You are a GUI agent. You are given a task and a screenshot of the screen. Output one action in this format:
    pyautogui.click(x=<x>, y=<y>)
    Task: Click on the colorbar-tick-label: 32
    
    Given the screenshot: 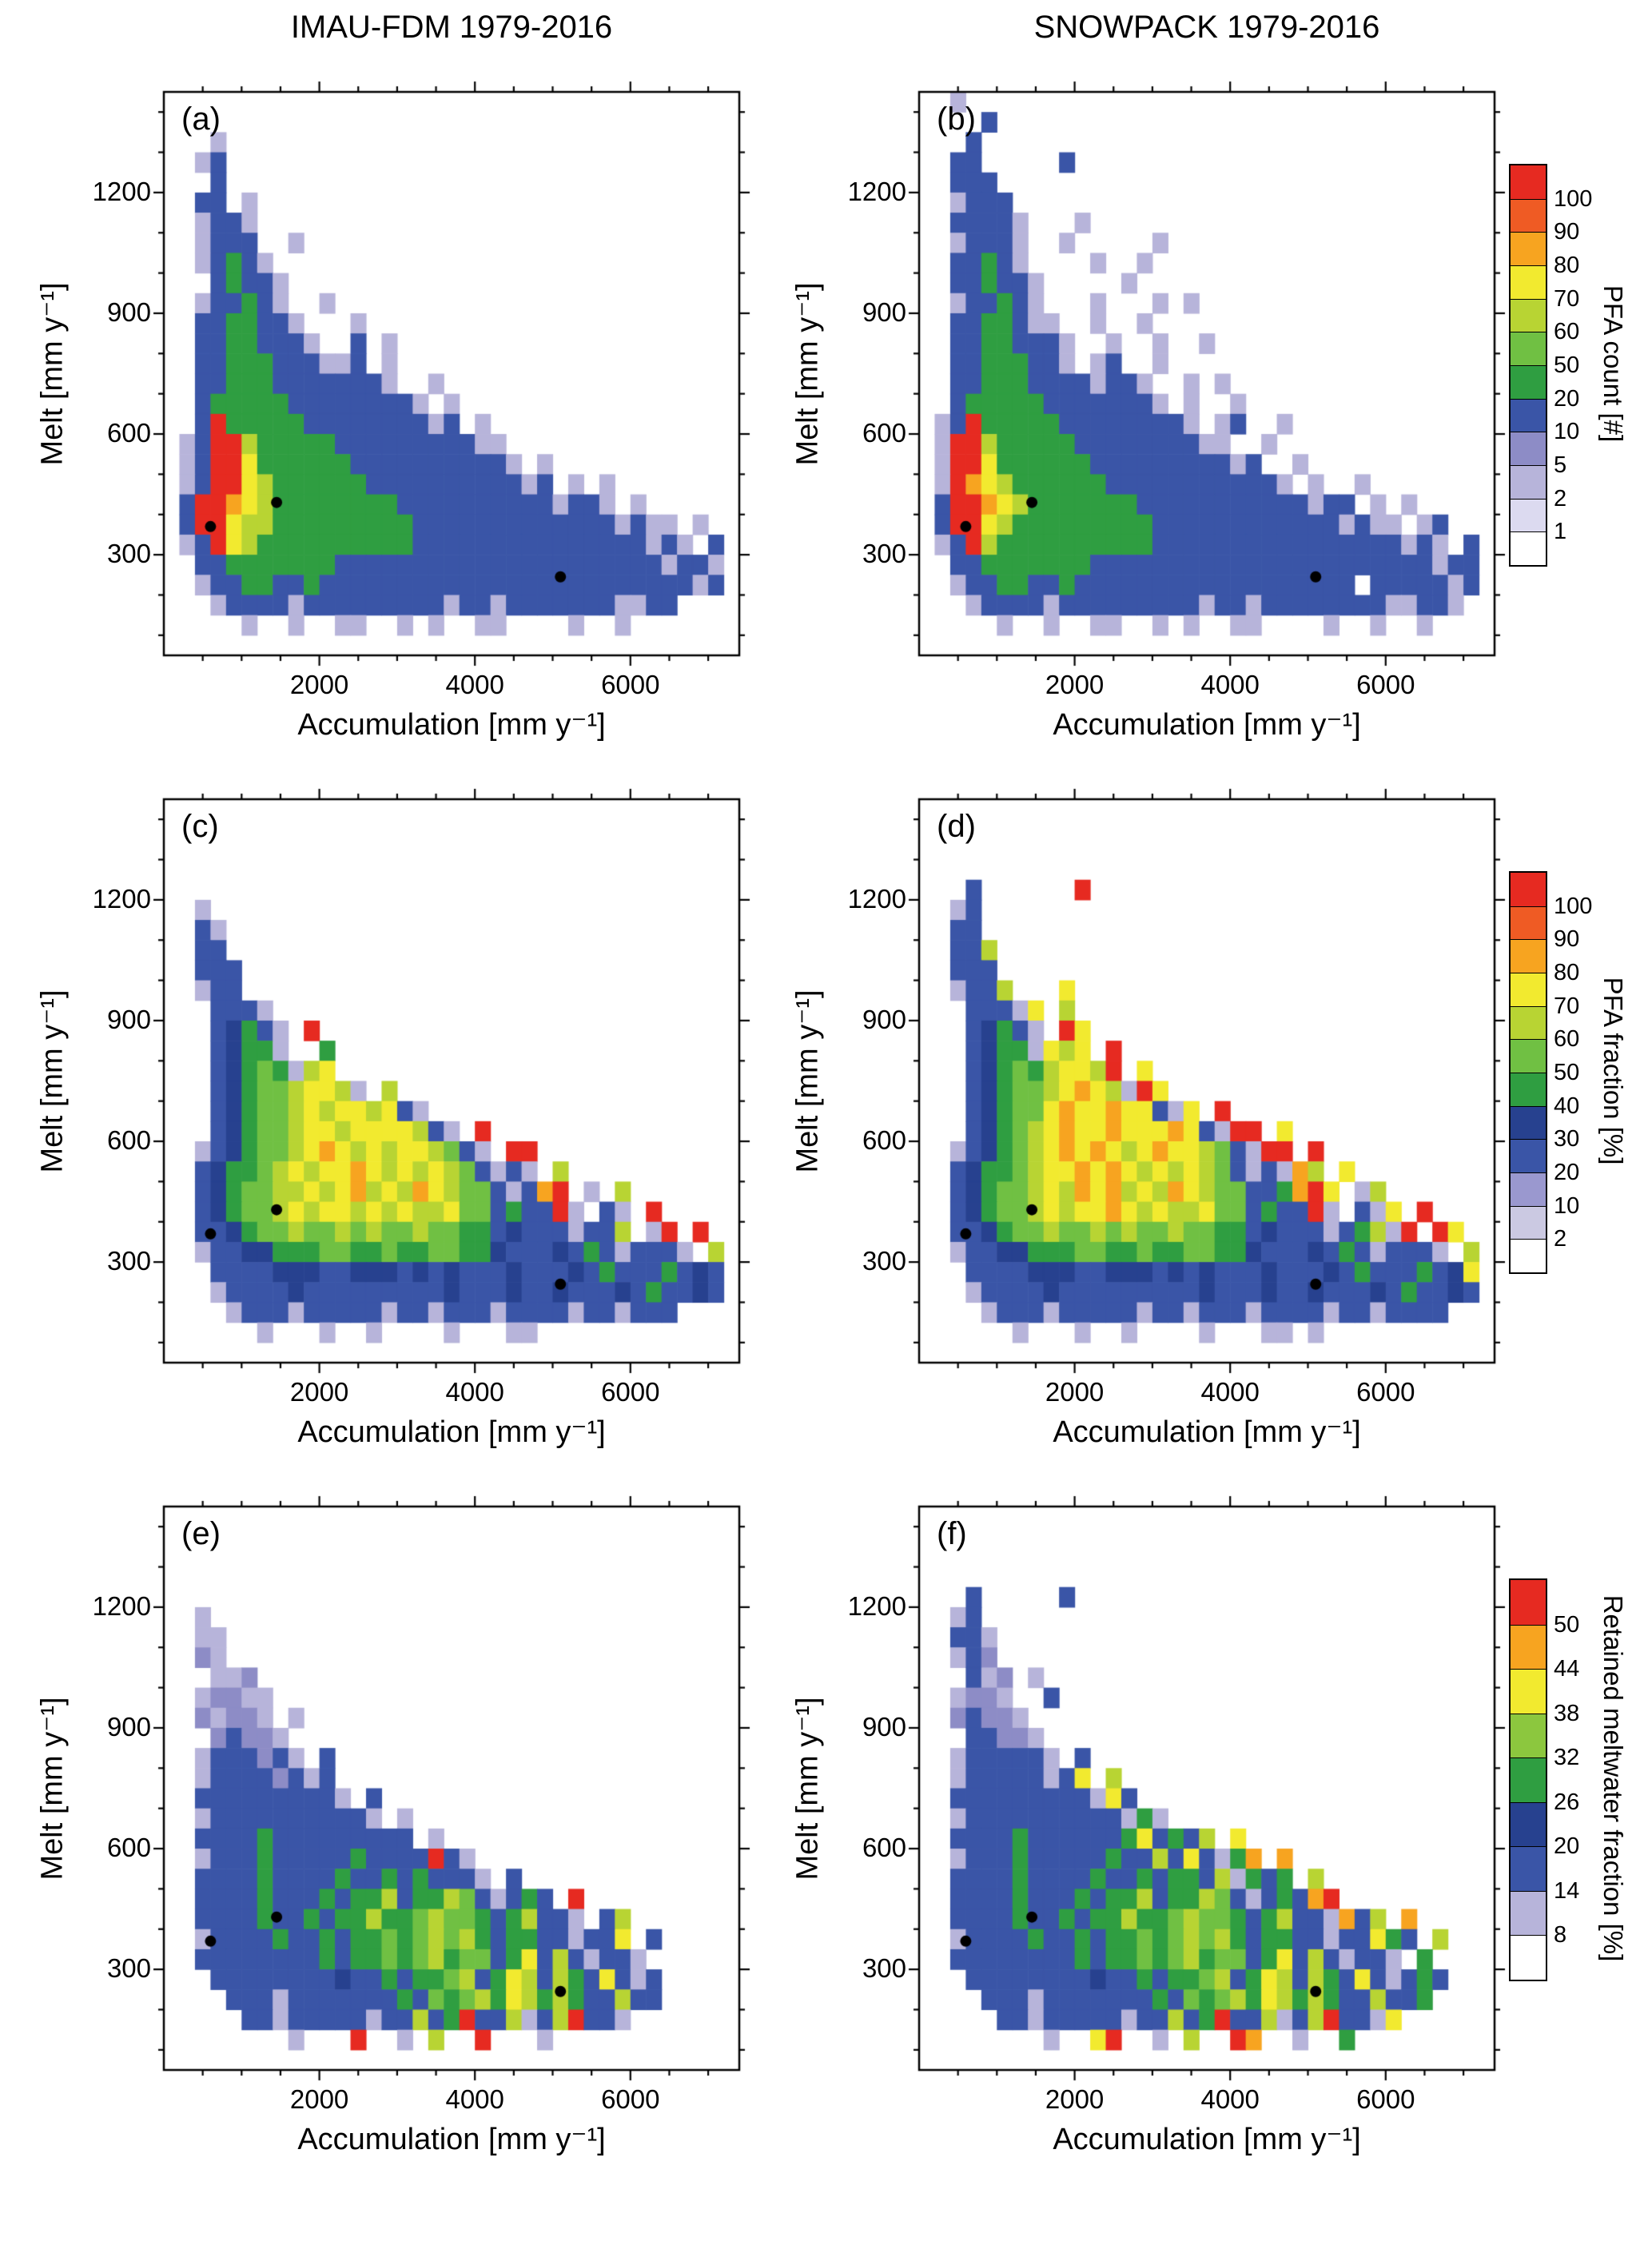 What is the action you would take?
    pyautogui.click(x=1567, y=1758)
    